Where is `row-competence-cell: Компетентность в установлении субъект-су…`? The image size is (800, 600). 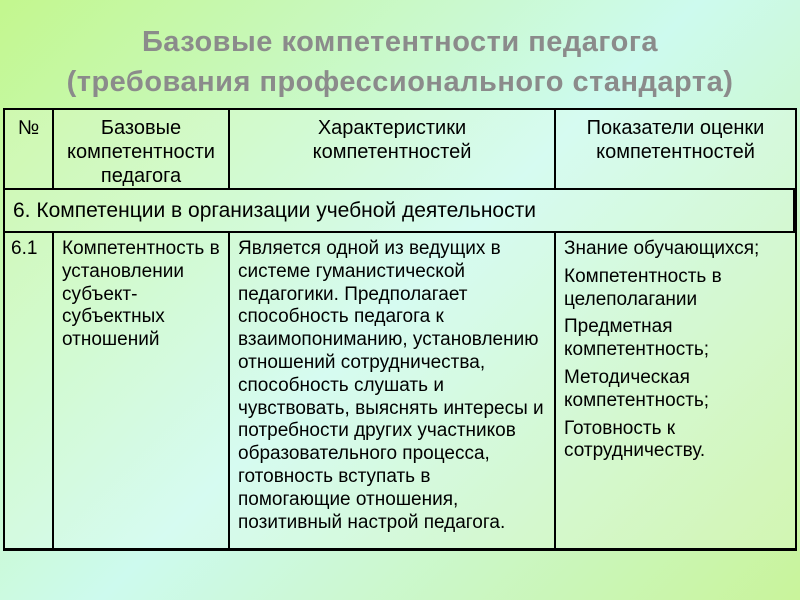
row-competence-cell: Компетентность в установлении субъект-су… is located at coordinates (142, 390).